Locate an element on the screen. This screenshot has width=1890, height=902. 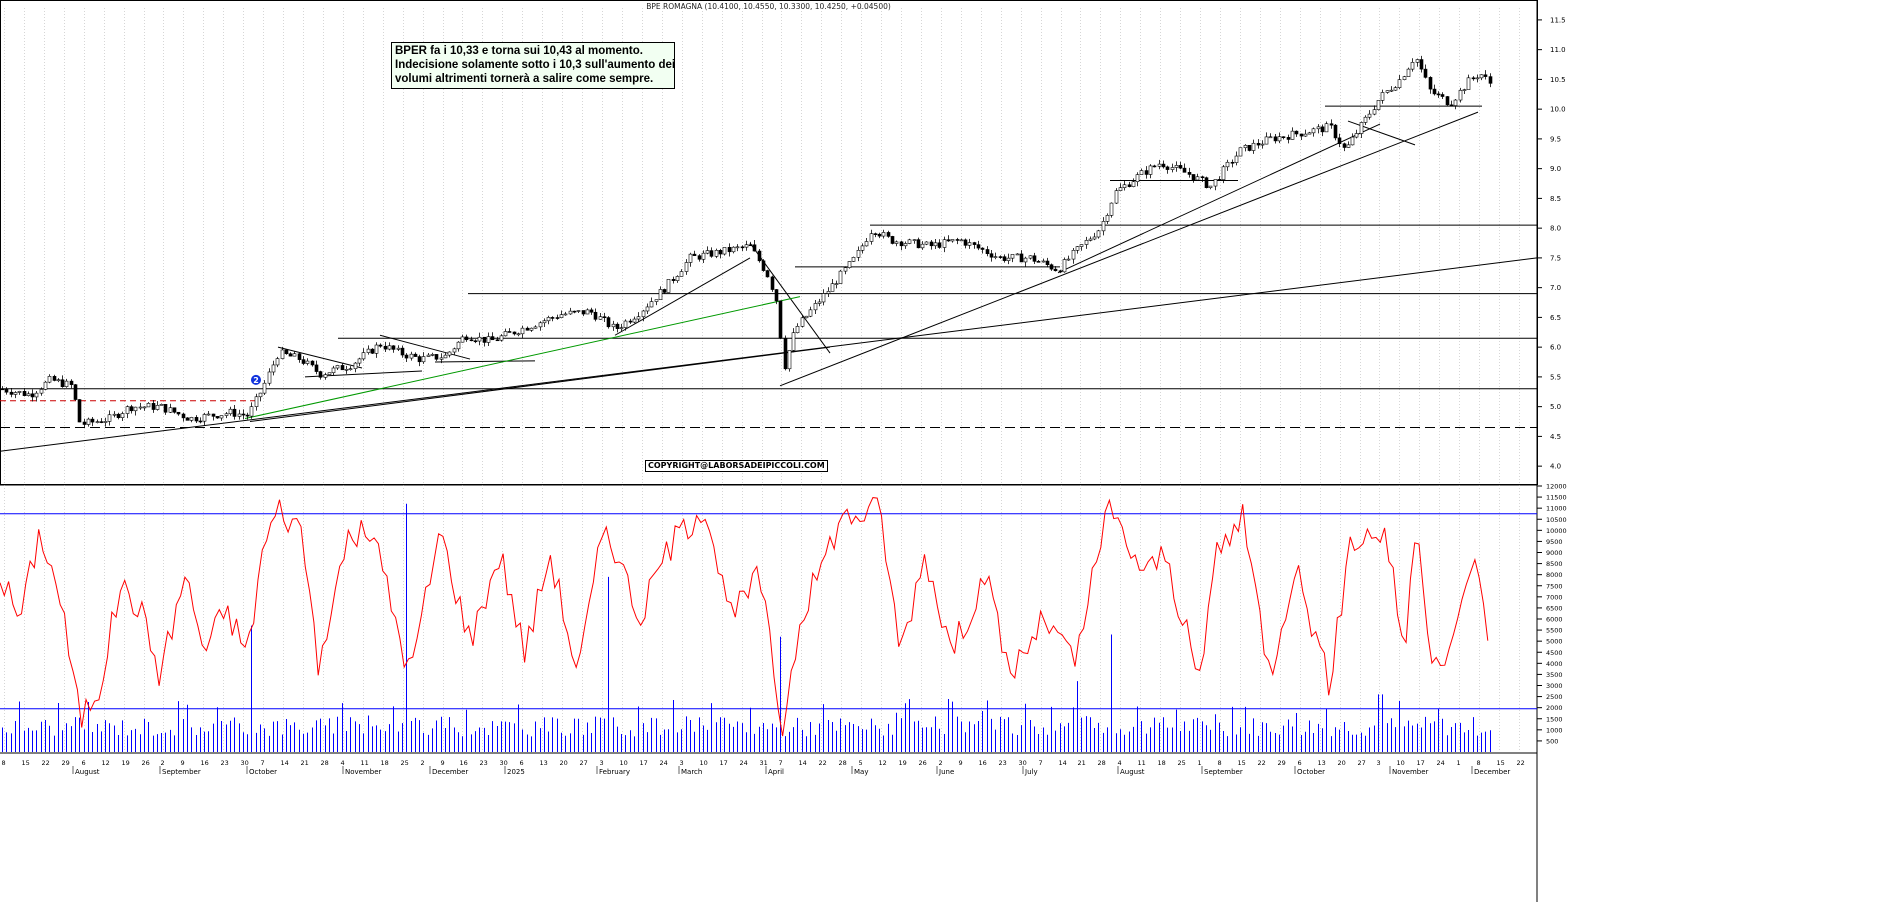
x-tick-label: 20 is located at coordinates (1342, 763).